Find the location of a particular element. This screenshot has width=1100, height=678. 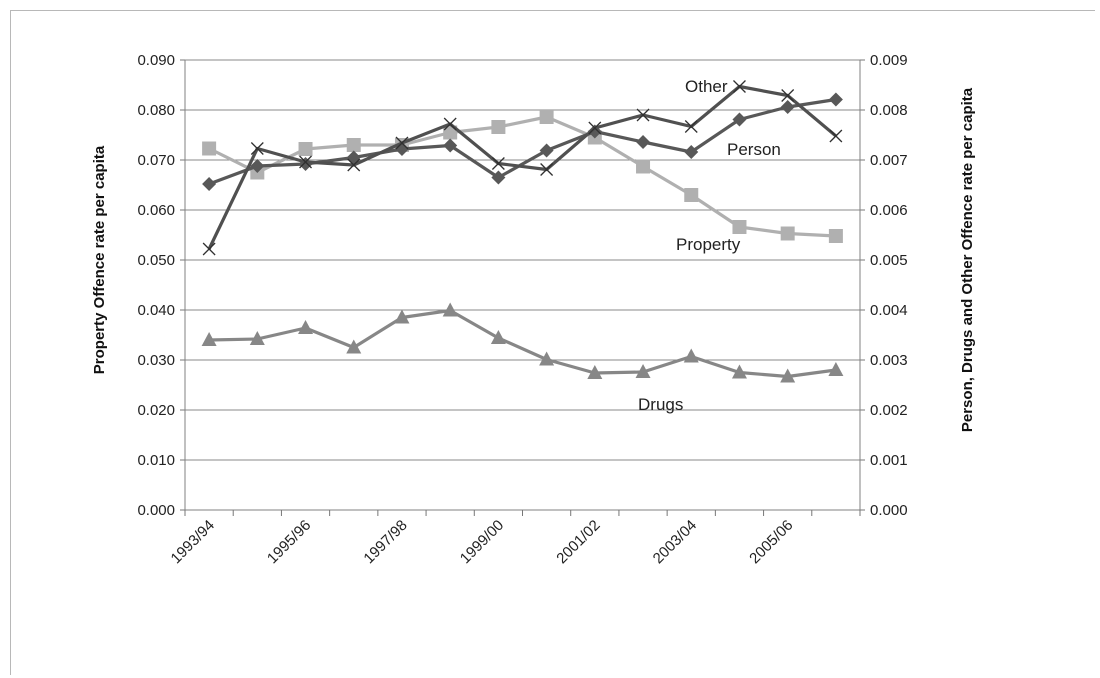

left-tick-label: 0.050 is located at coordinates (156, 260).